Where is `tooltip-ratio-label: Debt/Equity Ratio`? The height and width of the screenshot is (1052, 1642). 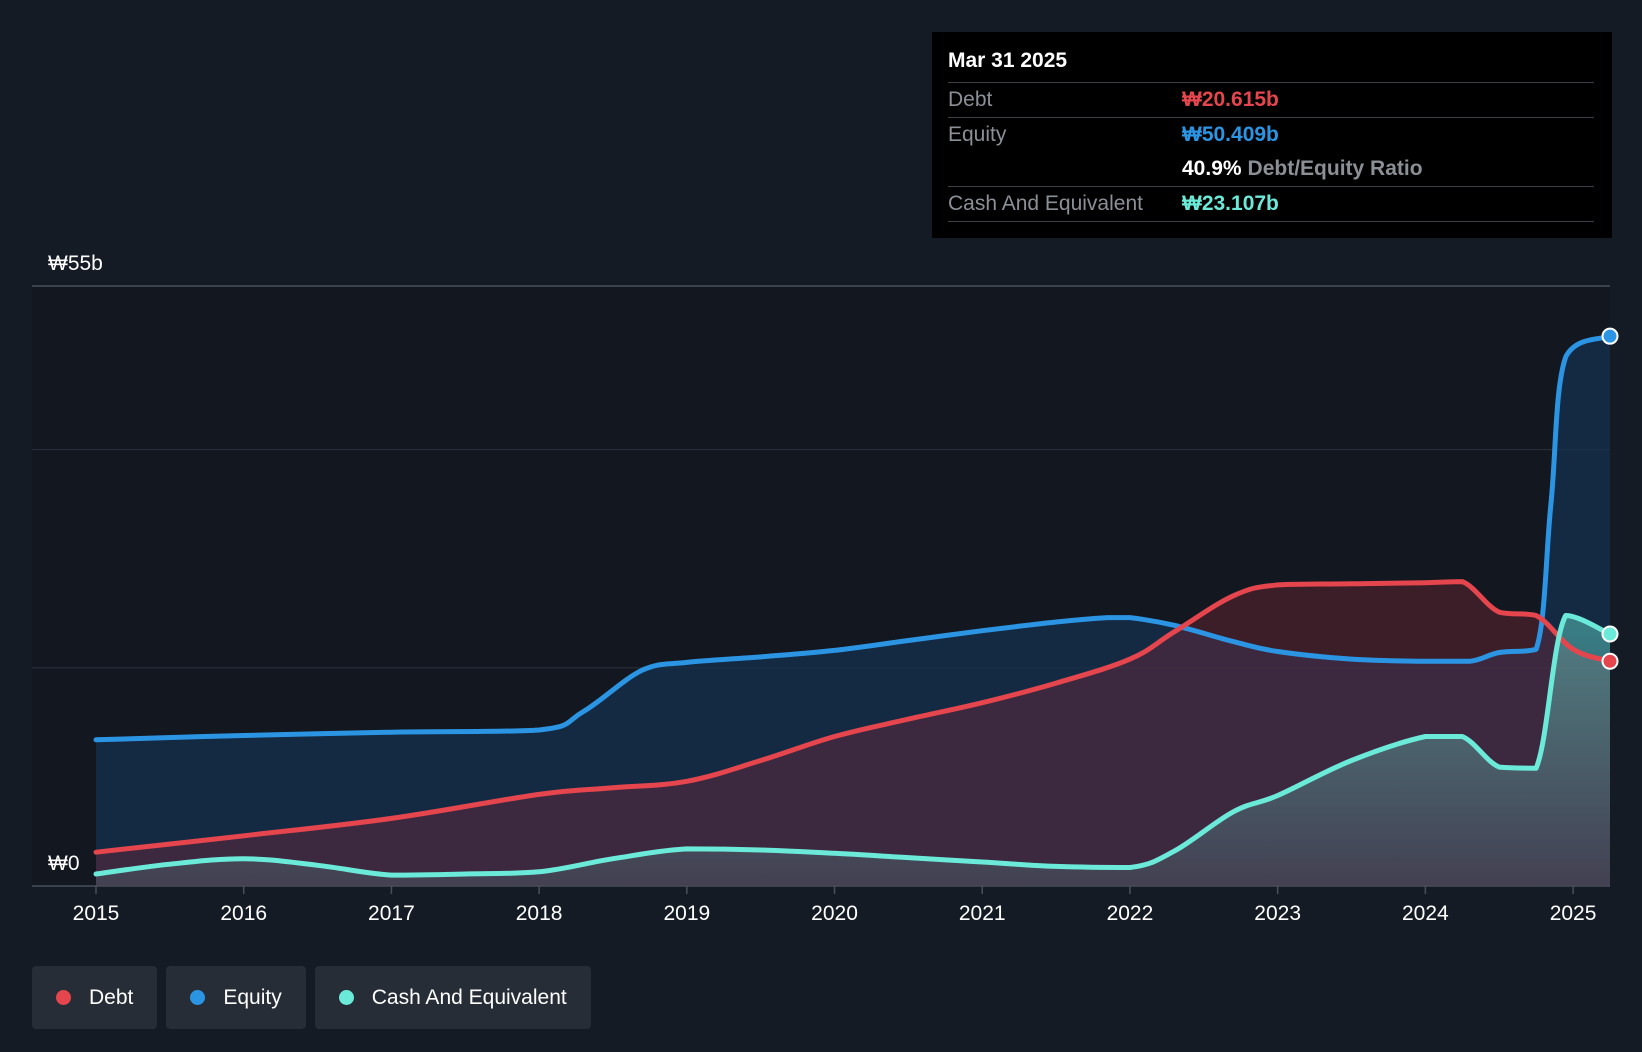
tooltip-ratio-label: Debt/Equity Ratio is located at coordinates (1335, 168).